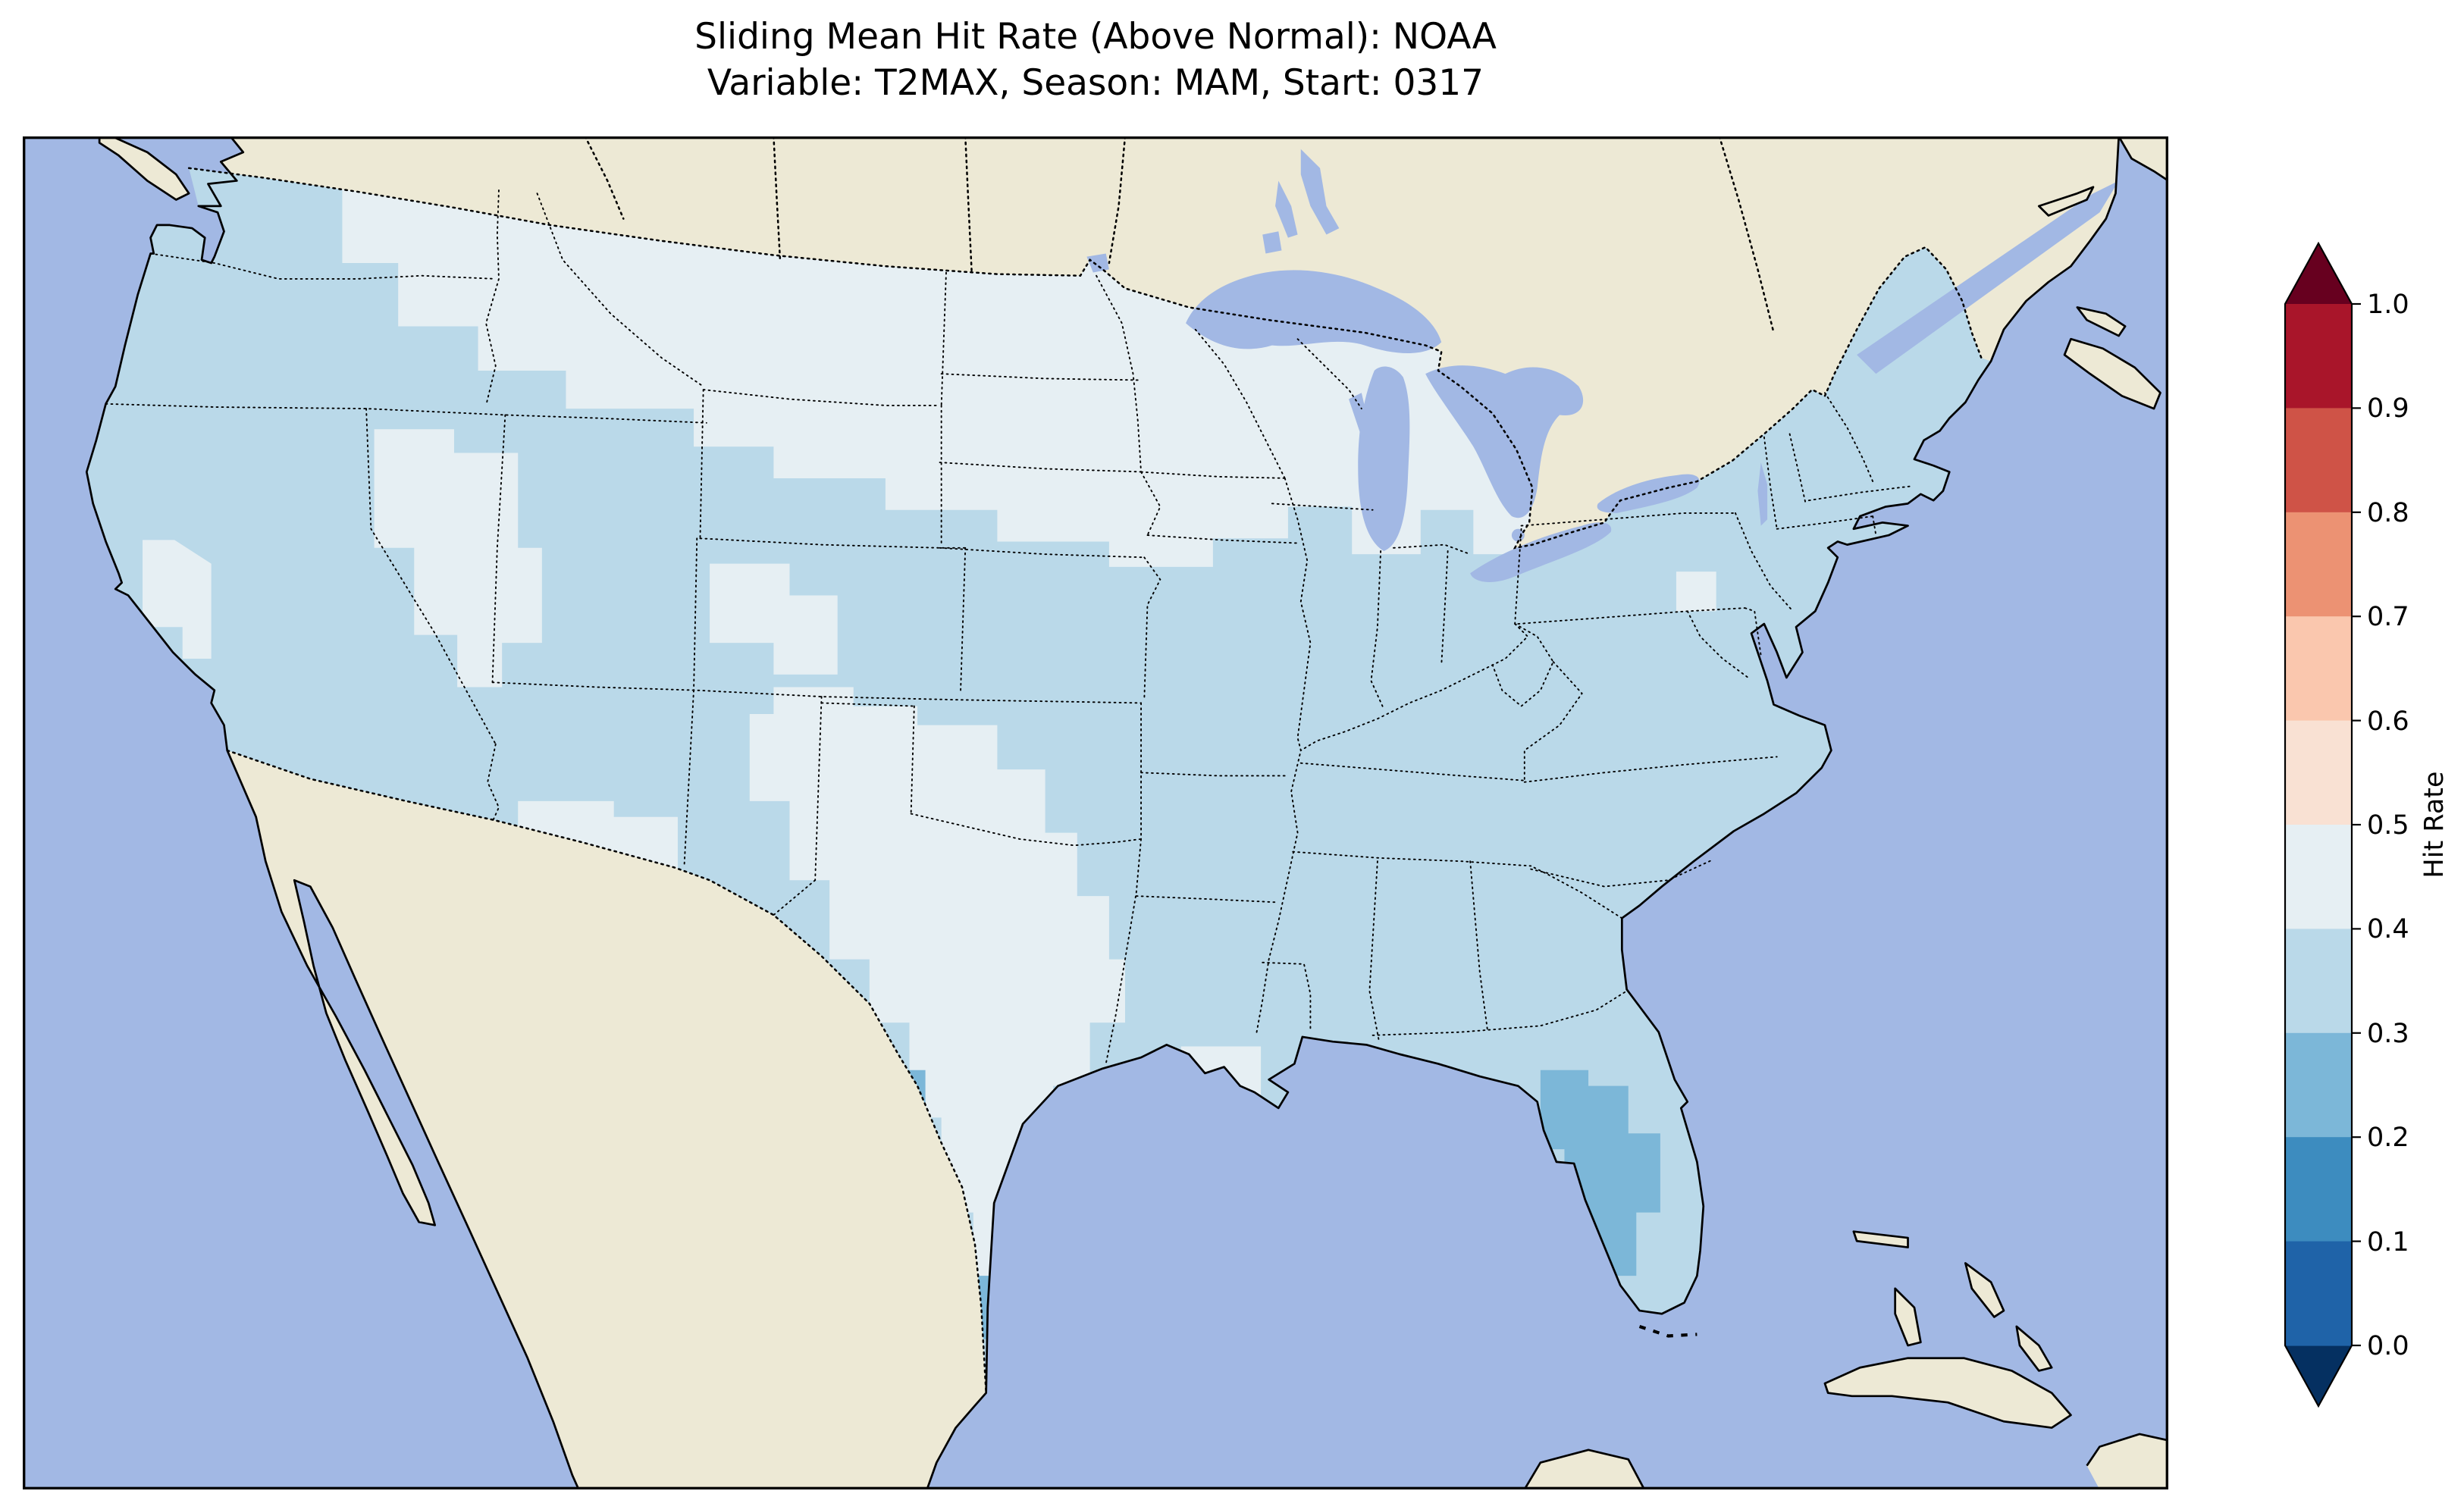  I want to click on lake-winnipeg, so click(1320, 192).